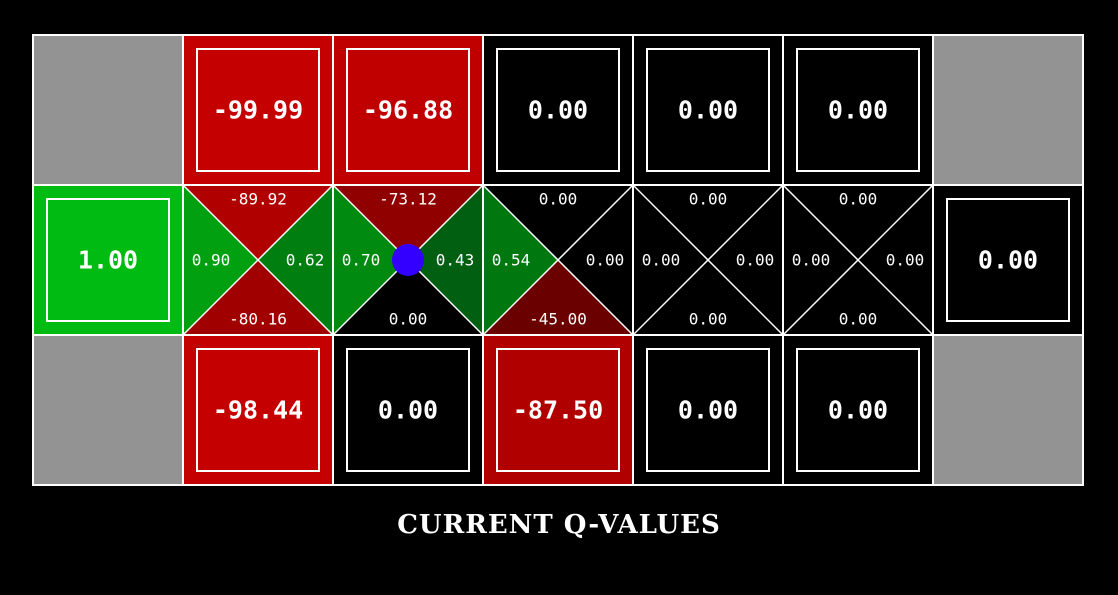 This screenshot has height=595, width=1118. What do you see at coordinates (558, 319) in the screenshot?
I see `q-value-down: -45.00` at bounding box center [558, 319].